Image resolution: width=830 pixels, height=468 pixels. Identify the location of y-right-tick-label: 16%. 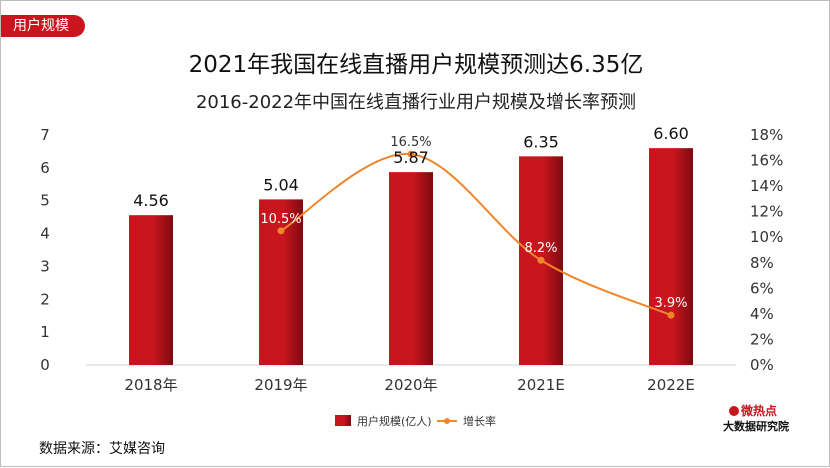
(766, 161).